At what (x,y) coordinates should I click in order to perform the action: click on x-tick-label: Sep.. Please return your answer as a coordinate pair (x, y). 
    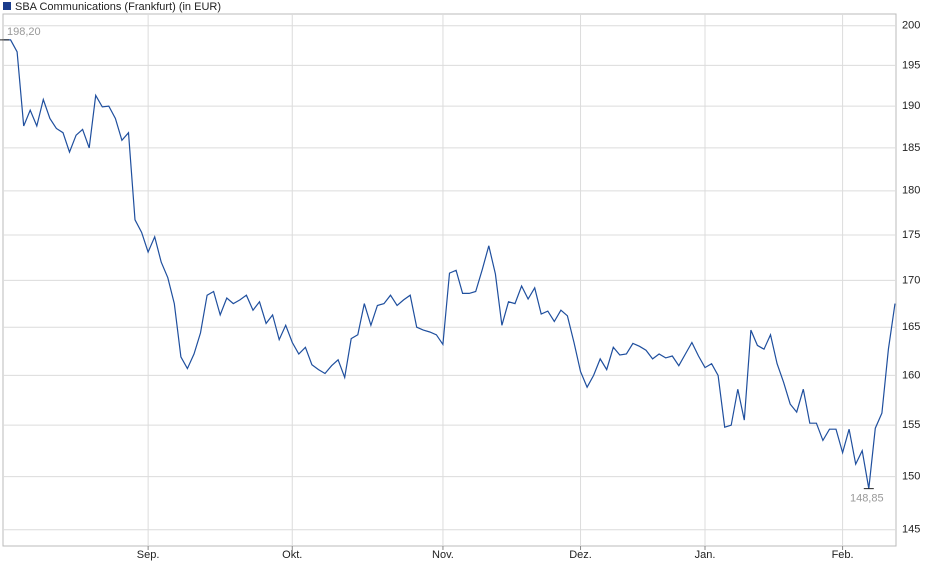
    Looking at the image, I should click on (148, 555).